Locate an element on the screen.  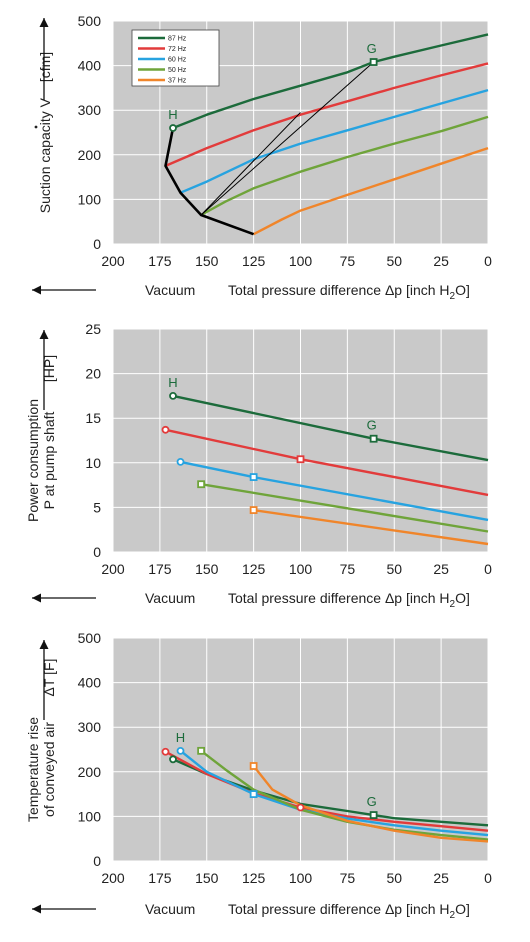
legend-entry: 87 Hz is located at coordinates (177, 39).